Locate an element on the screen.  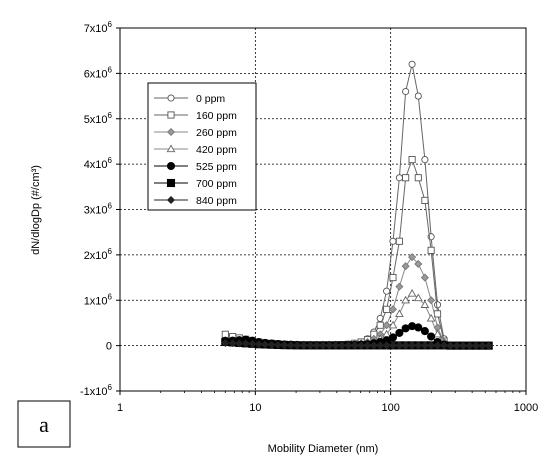
legend-item: 0 ppm is located at coordinates (189, 99).